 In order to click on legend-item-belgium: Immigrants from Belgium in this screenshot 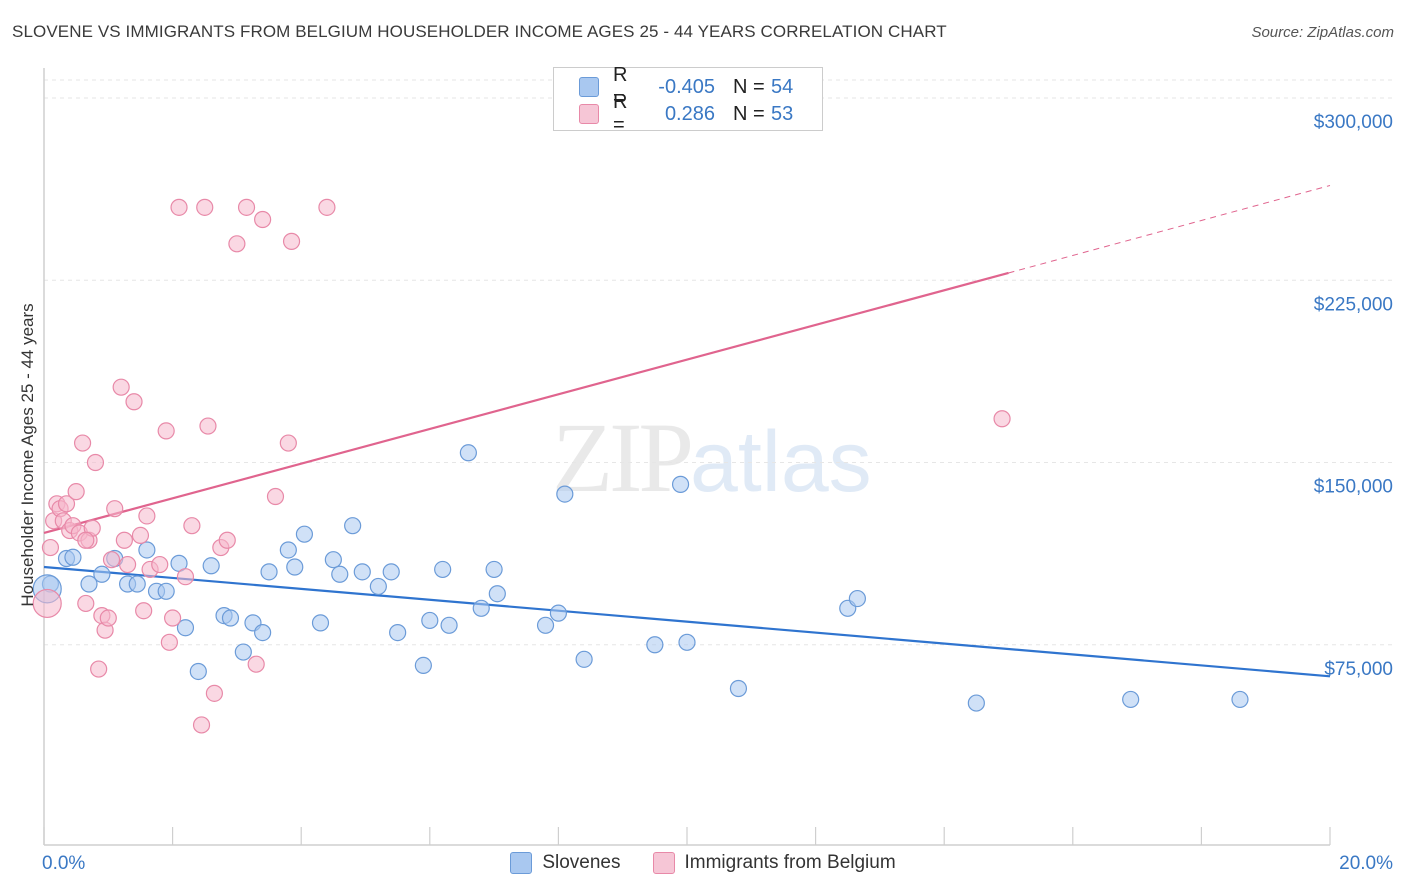, I will do `click(774, 863)`.